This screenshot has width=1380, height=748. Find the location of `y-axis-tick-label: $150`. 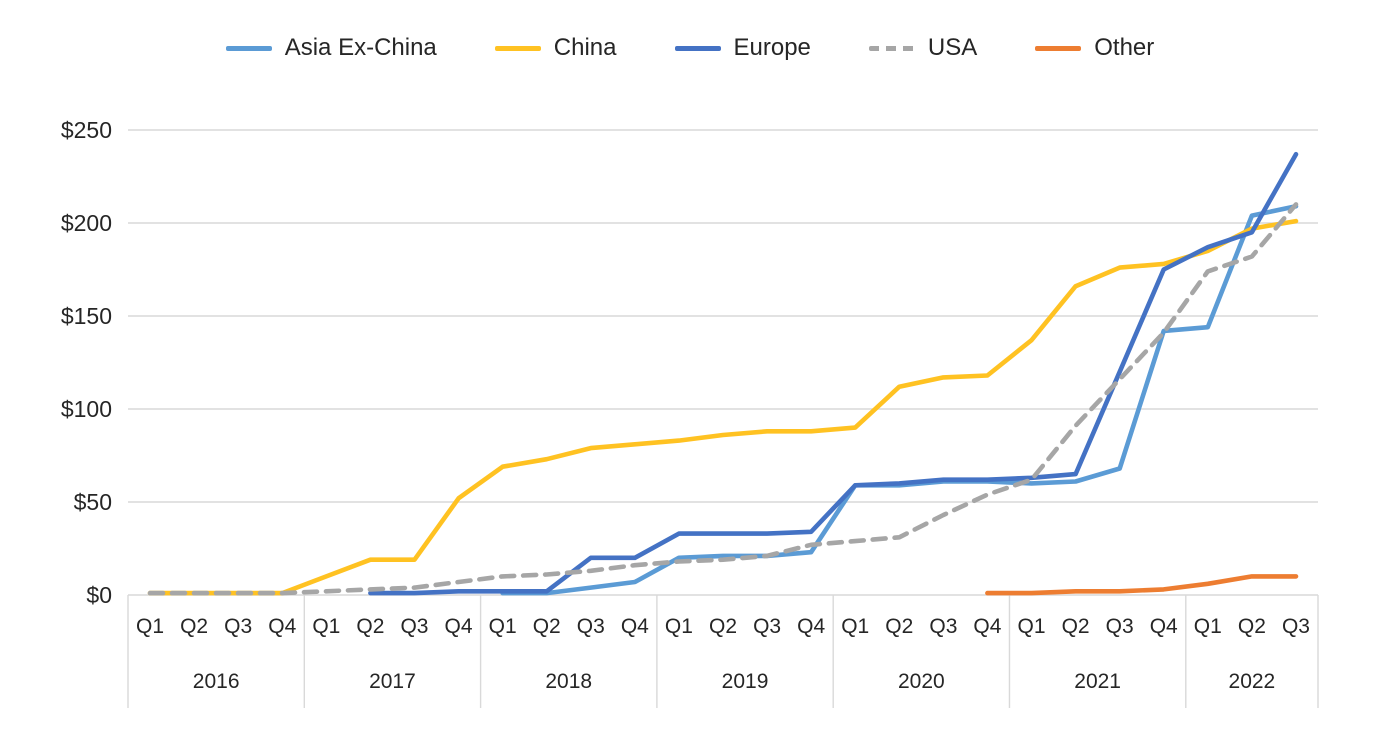

y-axis-tick-label: $150 is located at coordinates (86, 316).